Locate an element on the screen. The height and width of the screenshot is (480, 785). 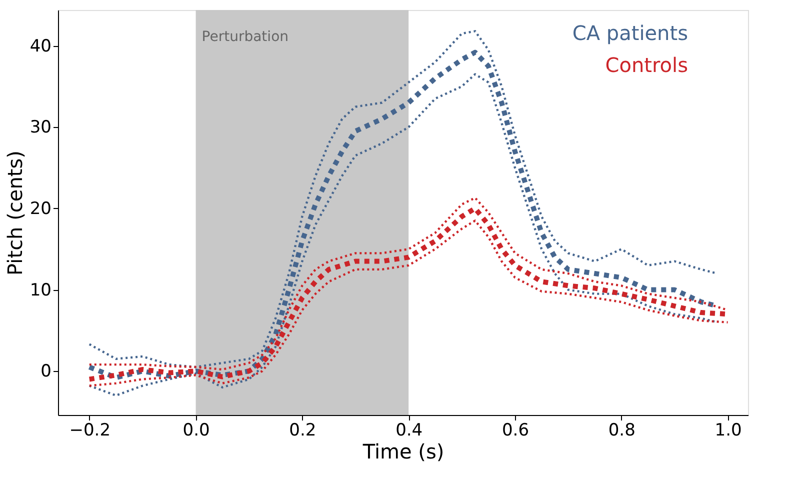
x-tick-label: 0.4 is located at coordinates (409, 430).